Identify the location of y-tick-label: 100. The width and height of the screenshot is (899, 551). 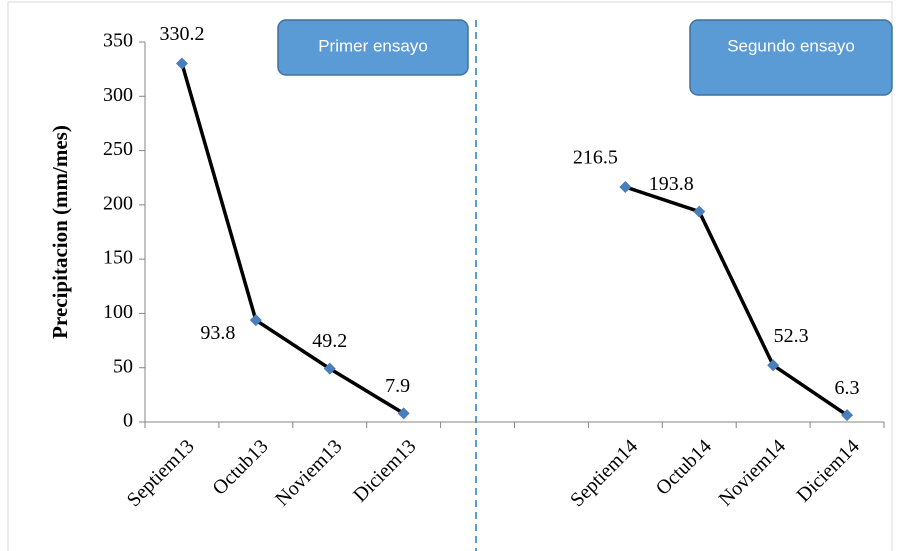
(118, 312).